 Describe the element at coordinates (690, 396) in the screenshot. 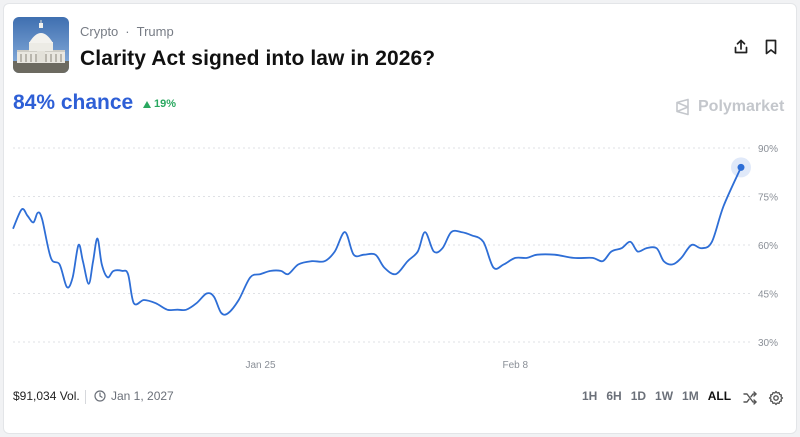

I see `range-button-1m: 1M` at that location.